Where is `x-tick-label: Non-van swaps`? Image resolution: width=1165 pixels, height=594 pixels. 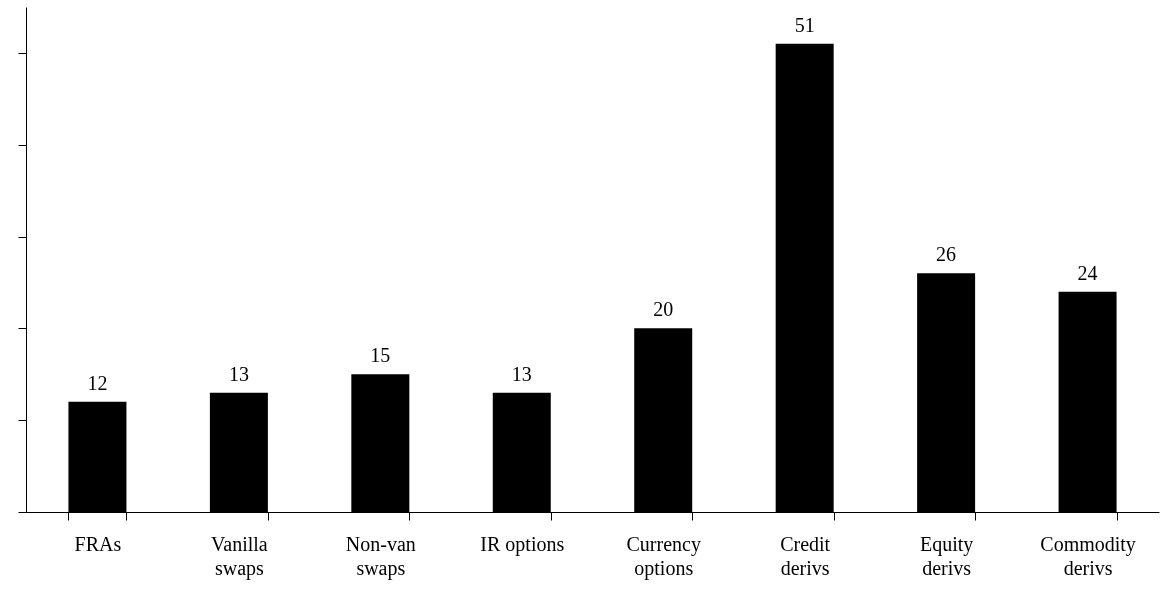 x-tick-label: Non-van swaps is located at coordinates (380, 556).